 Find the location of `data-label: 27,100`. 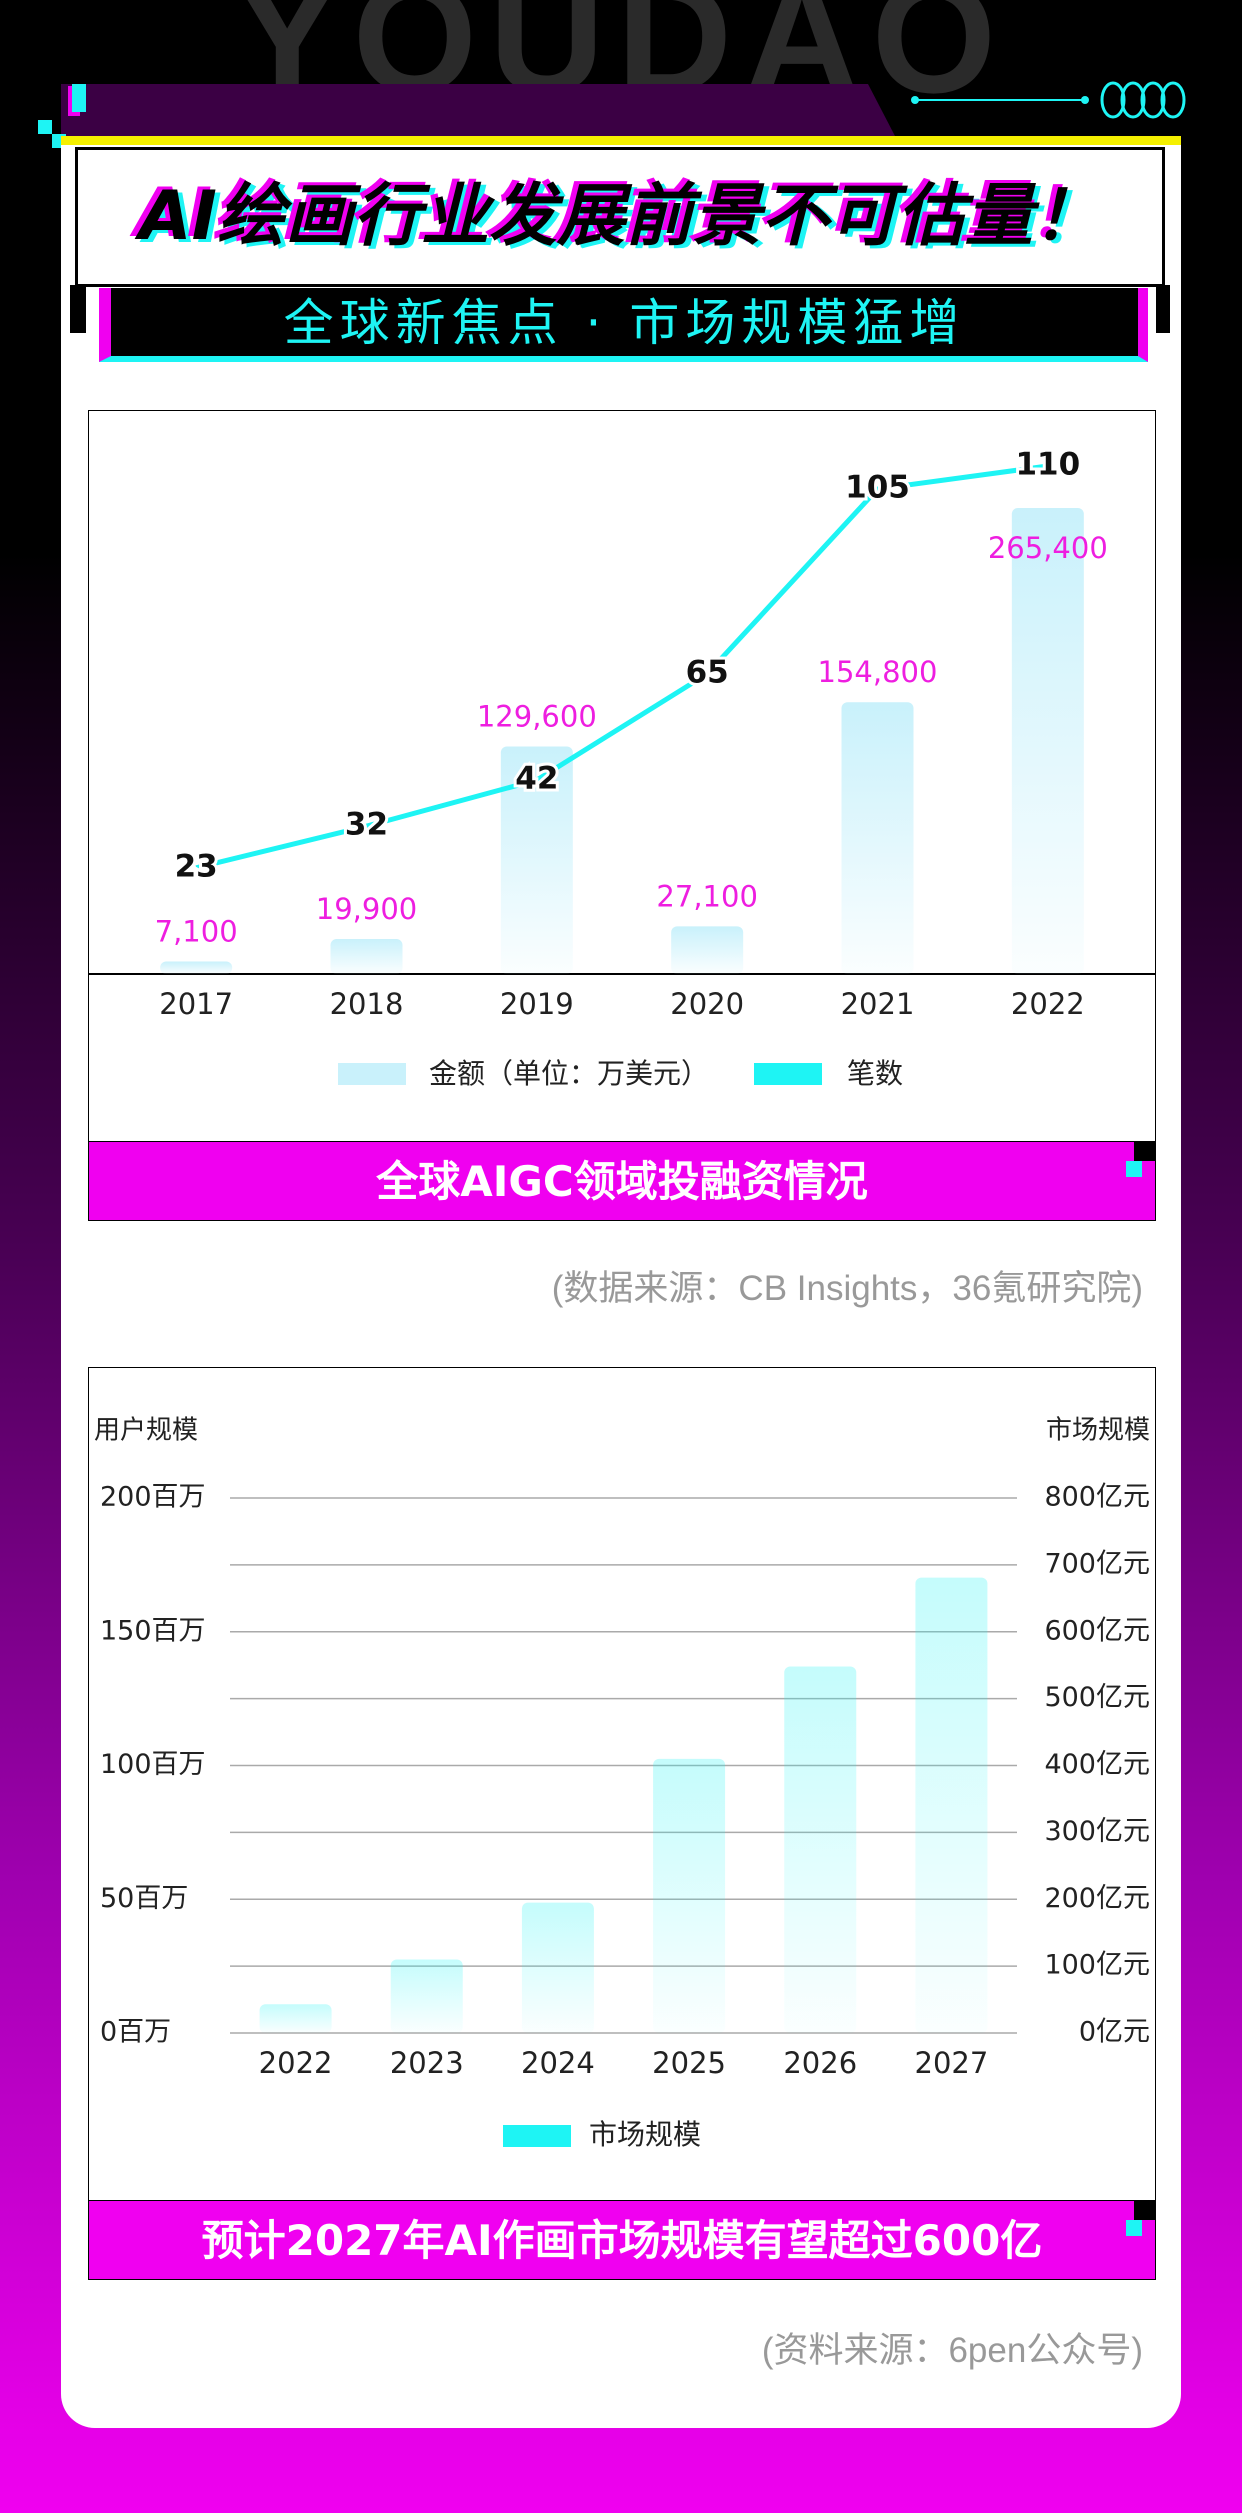

data-label: 27,100 is located at coordinates (706, 896).